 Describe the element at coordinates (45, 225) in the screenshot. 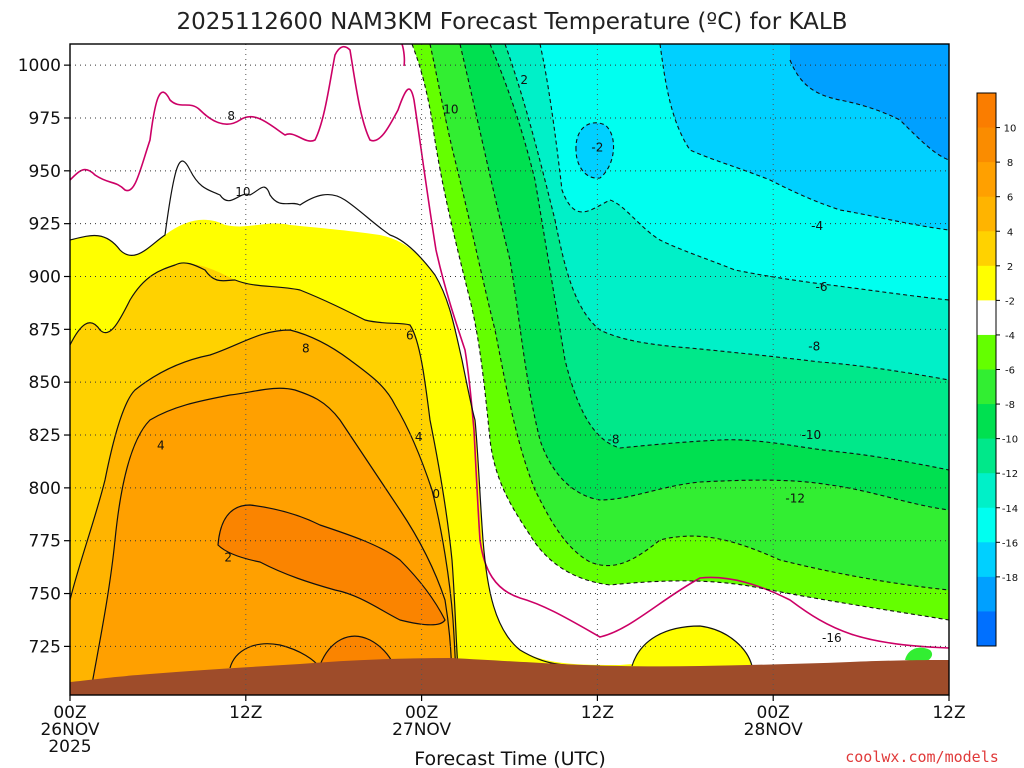

I see `y-tick-label: 925` at that location.